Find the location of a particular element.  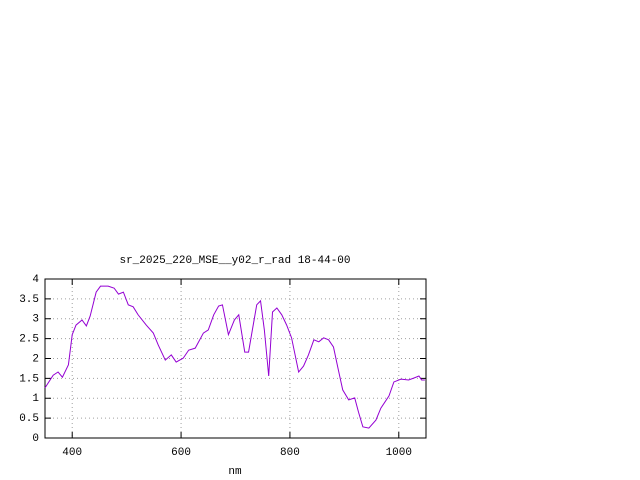

x-axis-label: nm is located at coordinates (235, 472).